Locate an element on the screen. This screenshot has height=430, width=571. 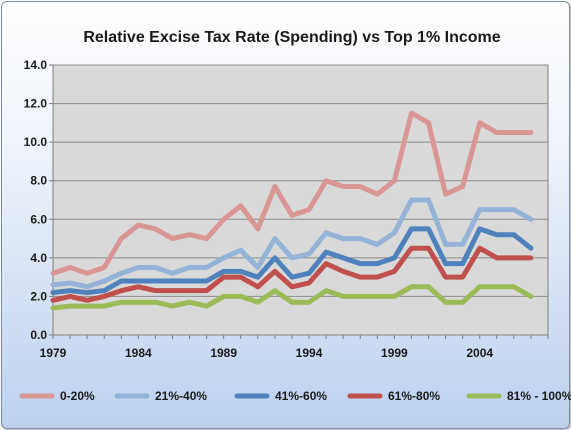
y-tick-label: 12.0 is located at coordinates (36, 104).